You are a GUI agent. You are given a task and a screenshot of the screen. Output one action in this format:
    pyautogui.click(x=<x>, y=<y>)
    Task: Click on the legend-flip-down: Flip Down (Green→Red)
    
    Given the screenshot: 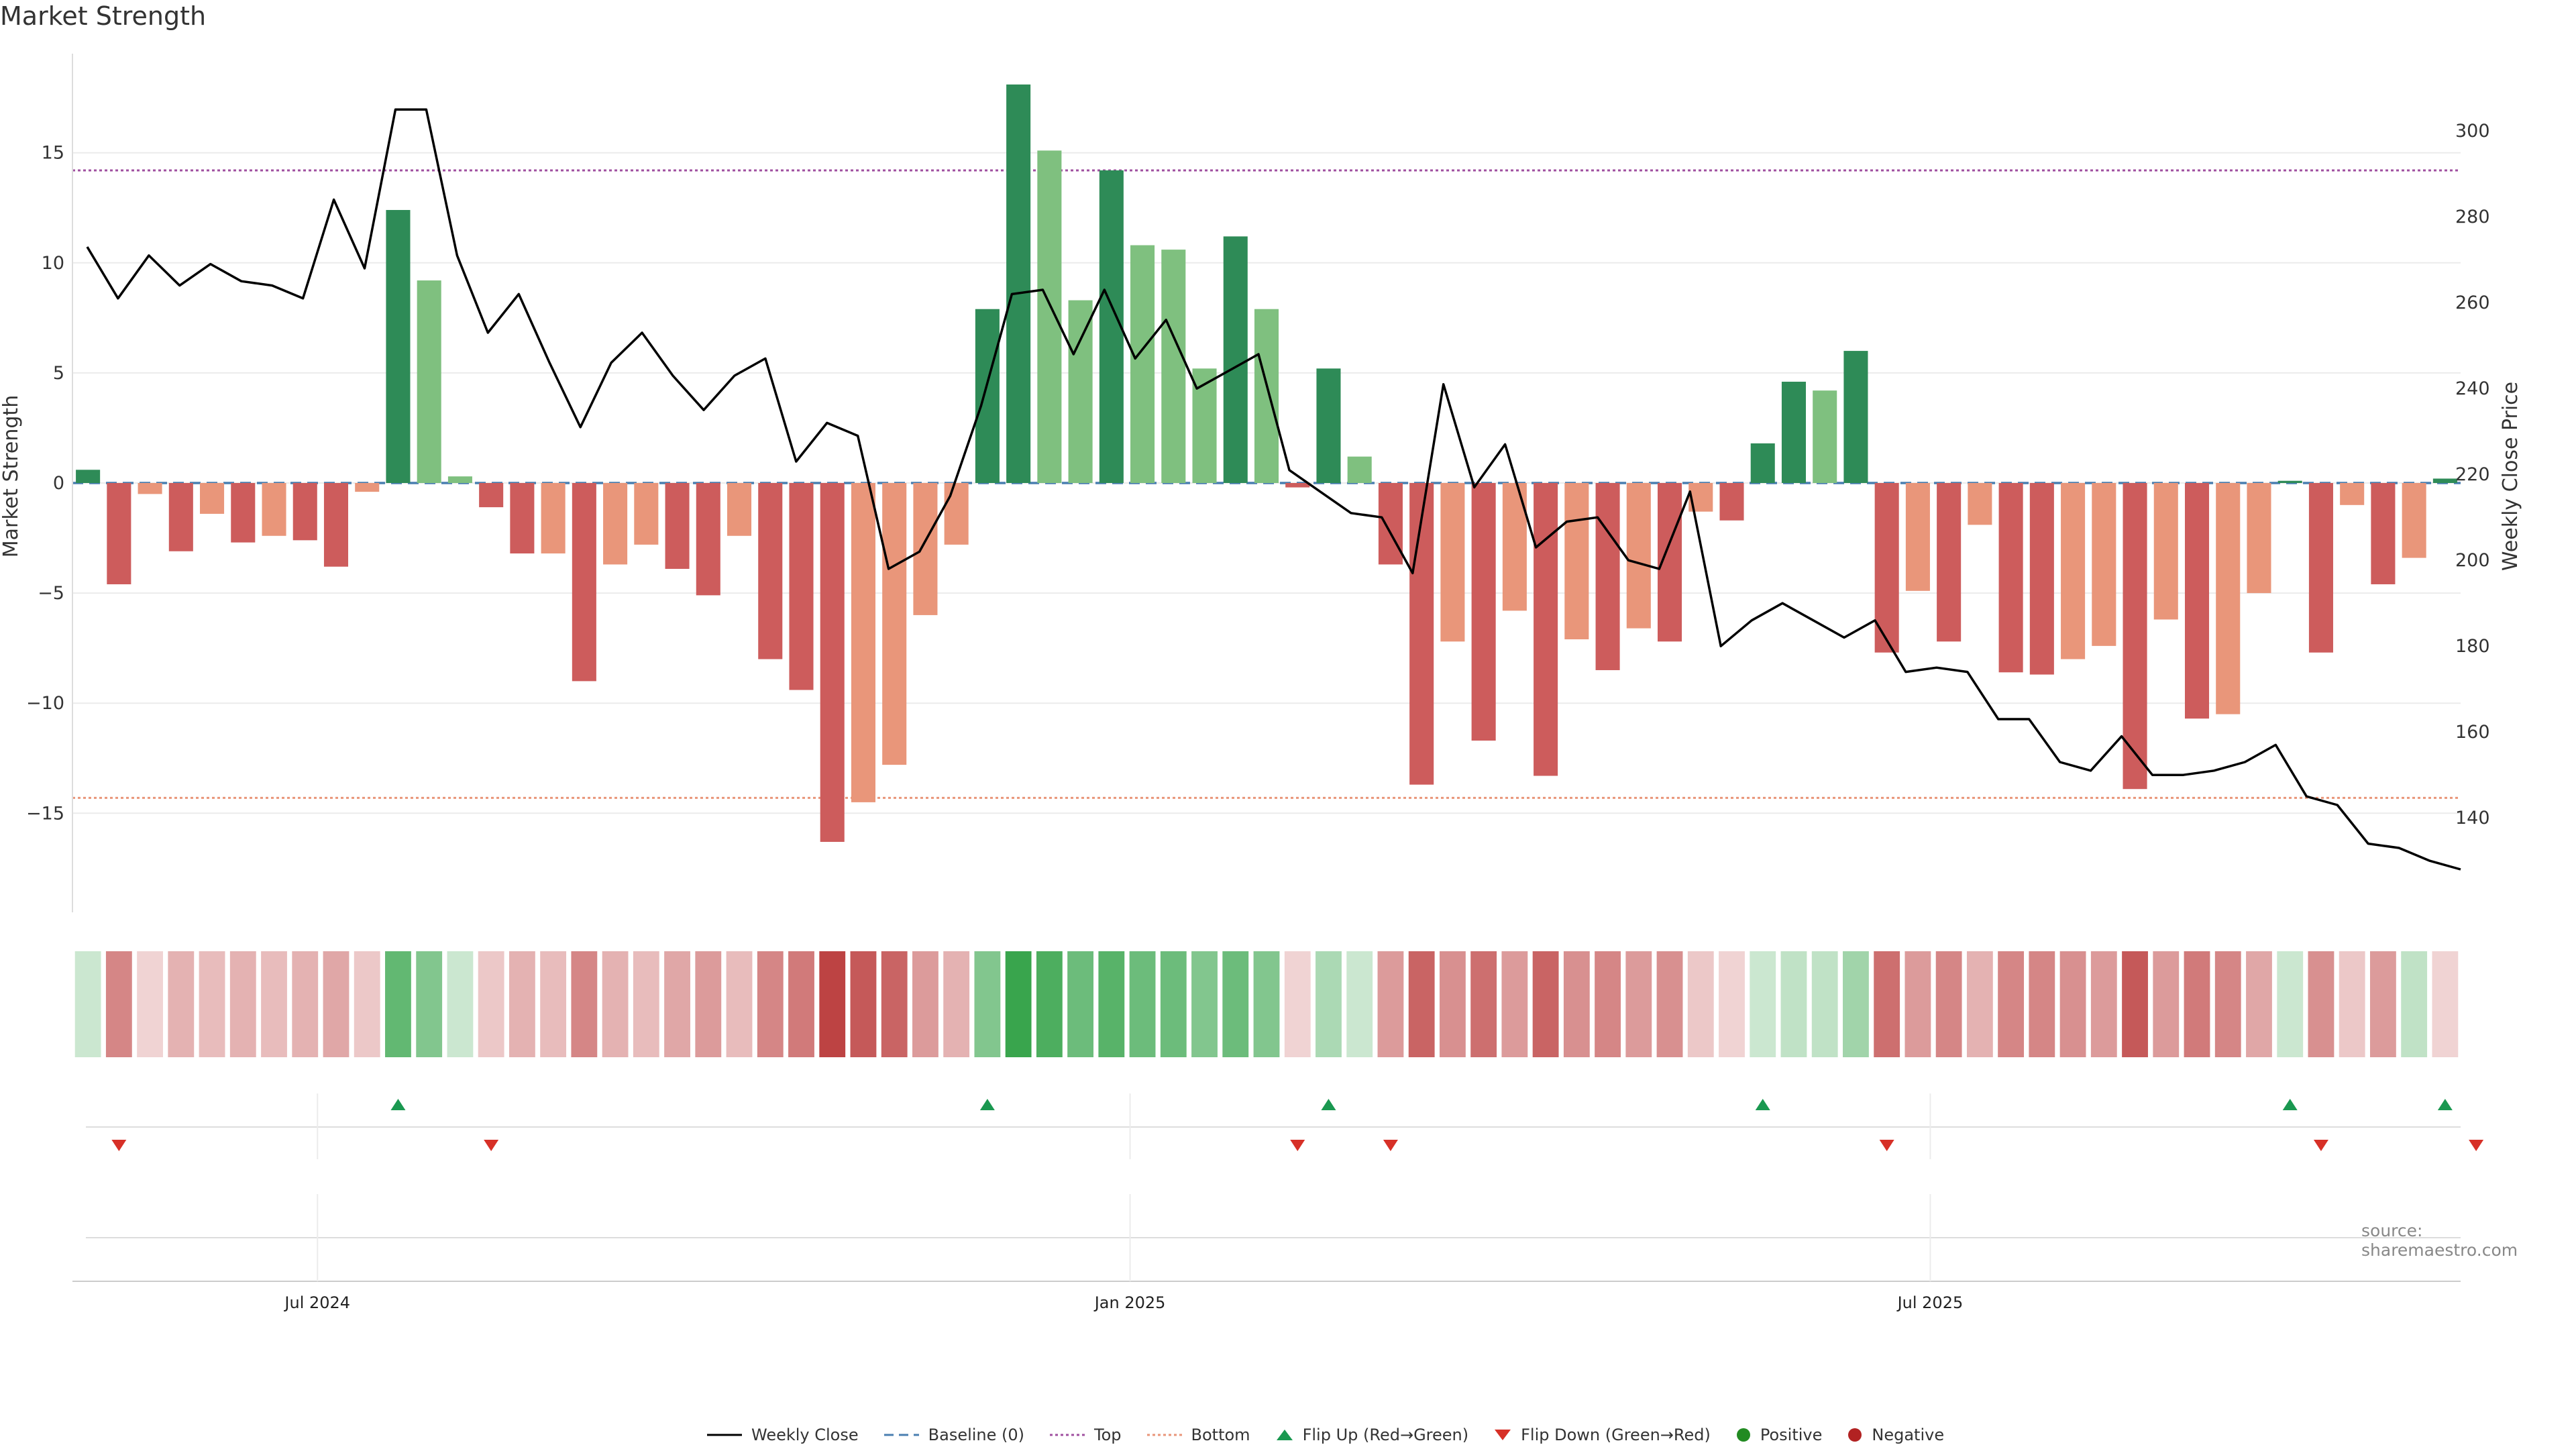 What is the action you would take?
    pyautogui.click(x=1602, y=1435)
    